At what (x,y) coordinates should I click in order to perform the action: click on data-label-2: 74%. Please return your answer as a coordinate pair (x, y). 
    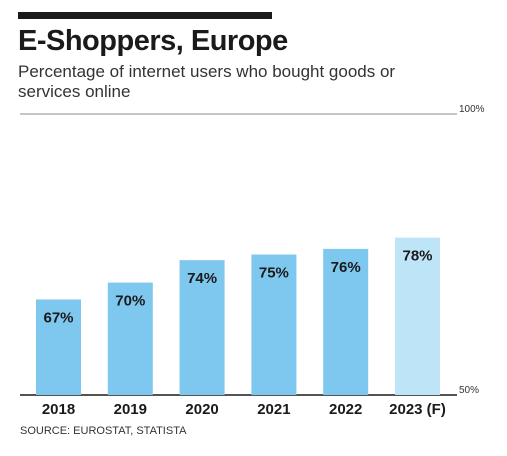
    Looking at the image, I should click on (202, 278).